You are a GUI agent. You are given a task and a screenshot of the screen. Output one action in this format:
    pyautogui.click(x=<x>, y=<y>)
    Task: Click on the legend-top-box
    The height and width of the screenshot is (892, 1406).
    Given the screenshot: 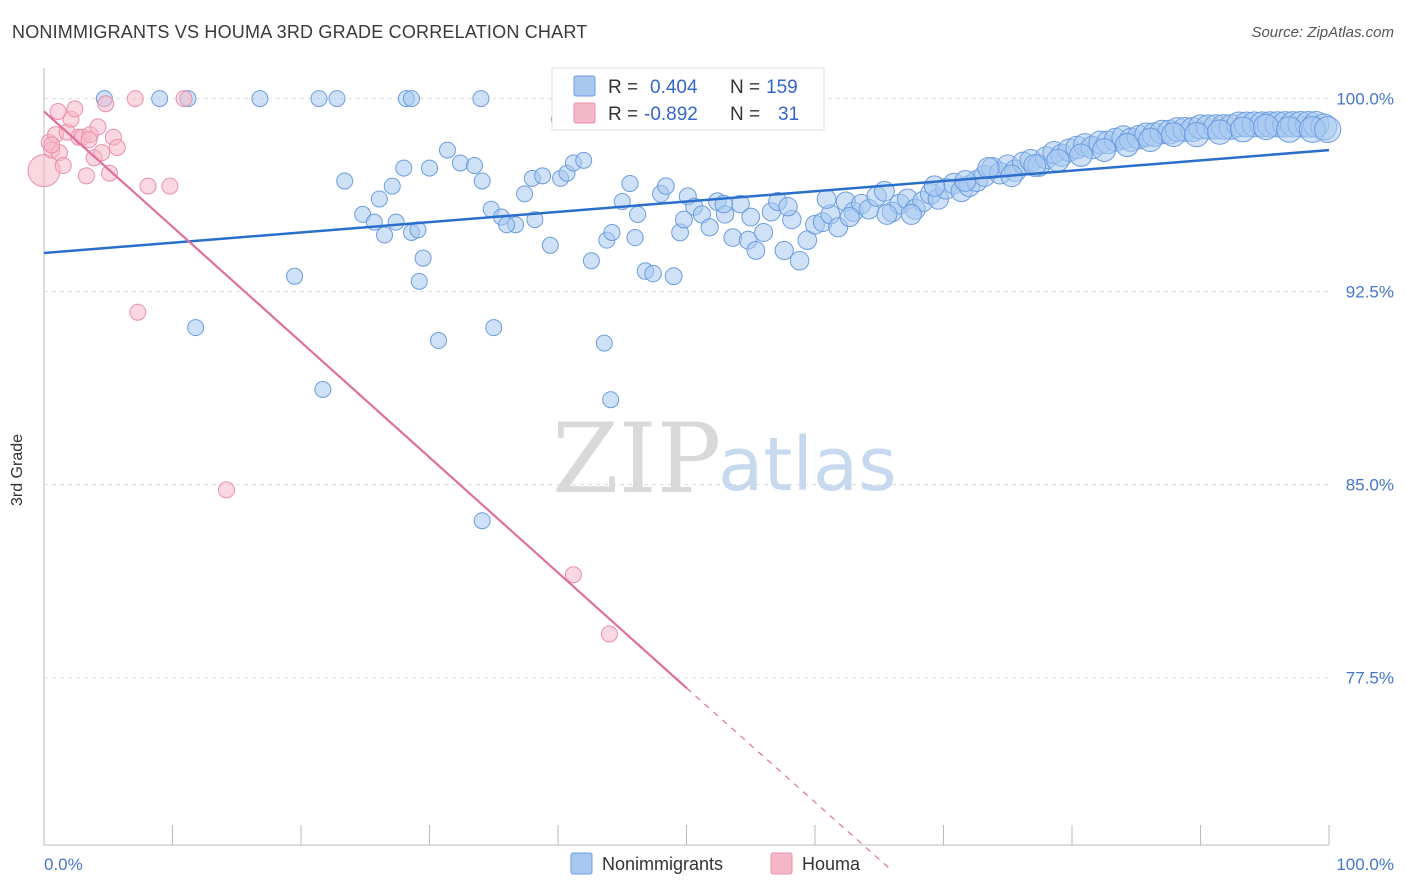 What is the action you would take?
    pyautogui.click(x=688, y=99)
    